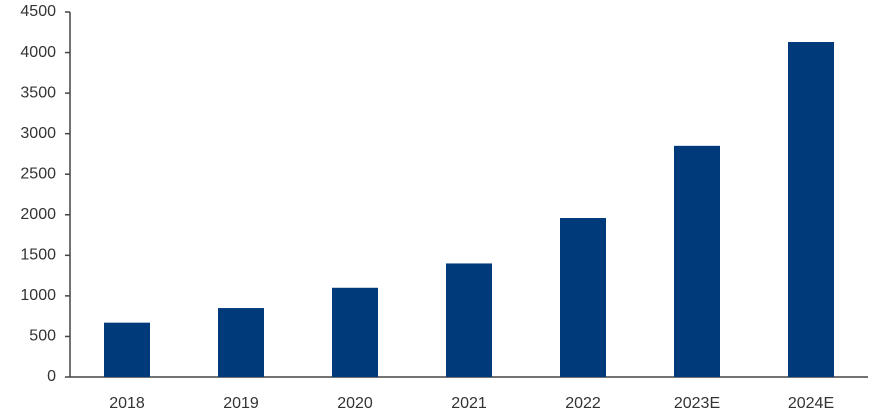 Image resolution: width=878 pixels, height=417 pixels. Describe the element at coordinates (38, 52) in the screenshot. I see `y-tick-label: 4000` at that location.